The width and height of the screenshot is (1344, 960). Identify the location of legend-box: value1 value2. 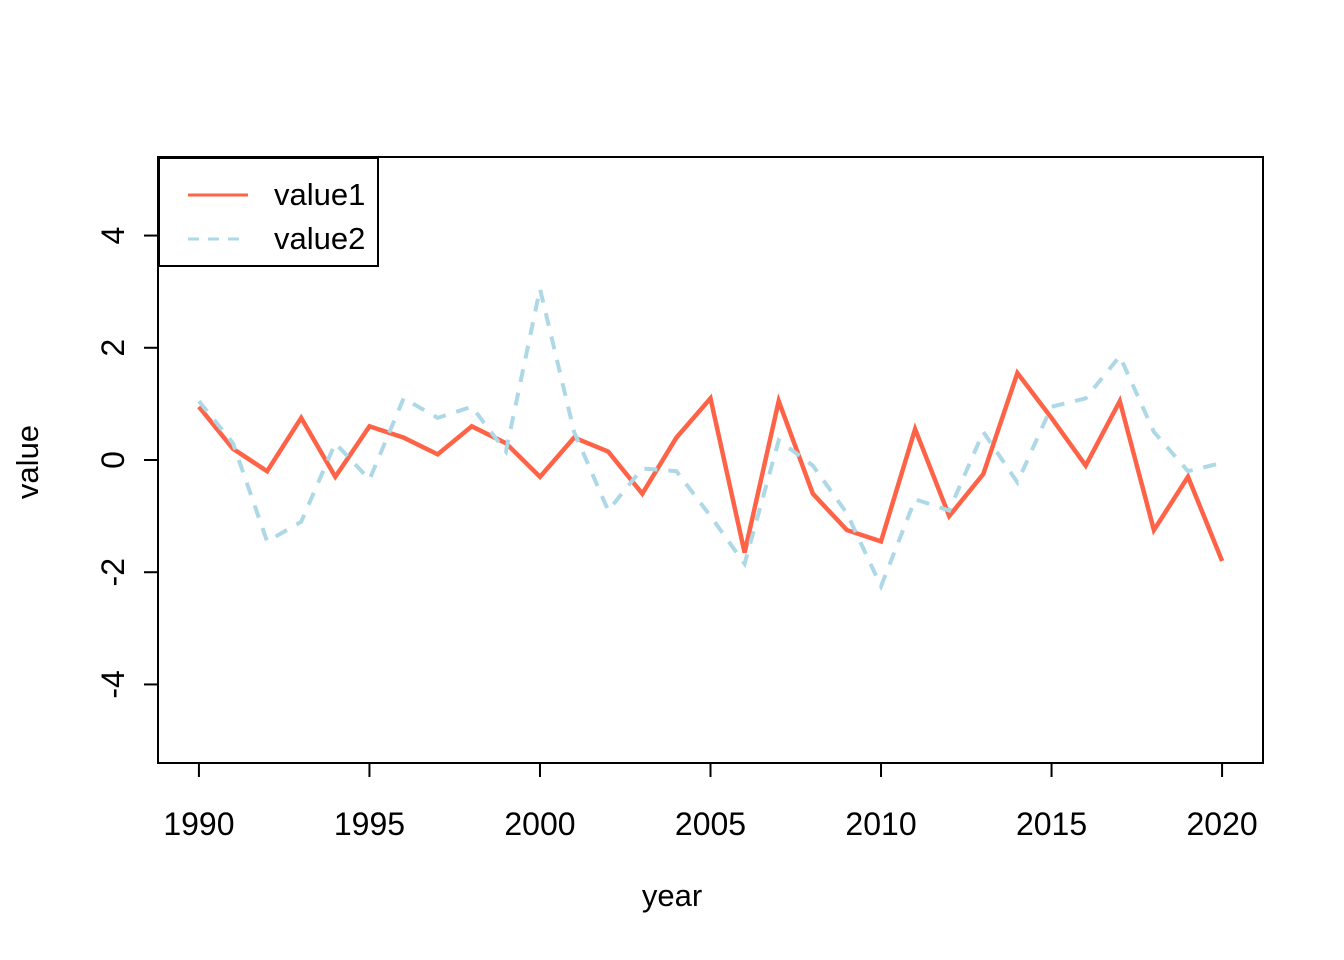
(268, 212).